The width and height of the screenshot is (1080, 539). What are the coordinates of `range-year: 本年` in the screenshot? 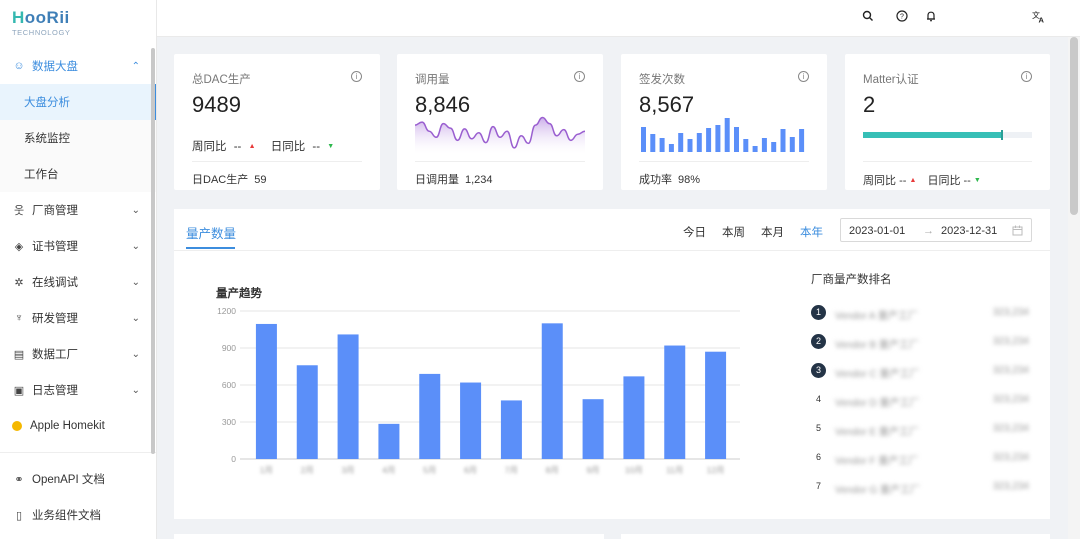 It's located at (811, 233).